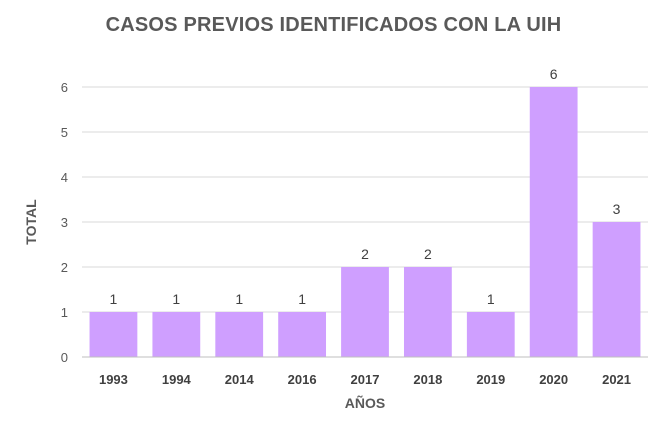  Describe the element at coordinates (491, 299) in the screenshot. I see `data-label-2019: 1` at that location.